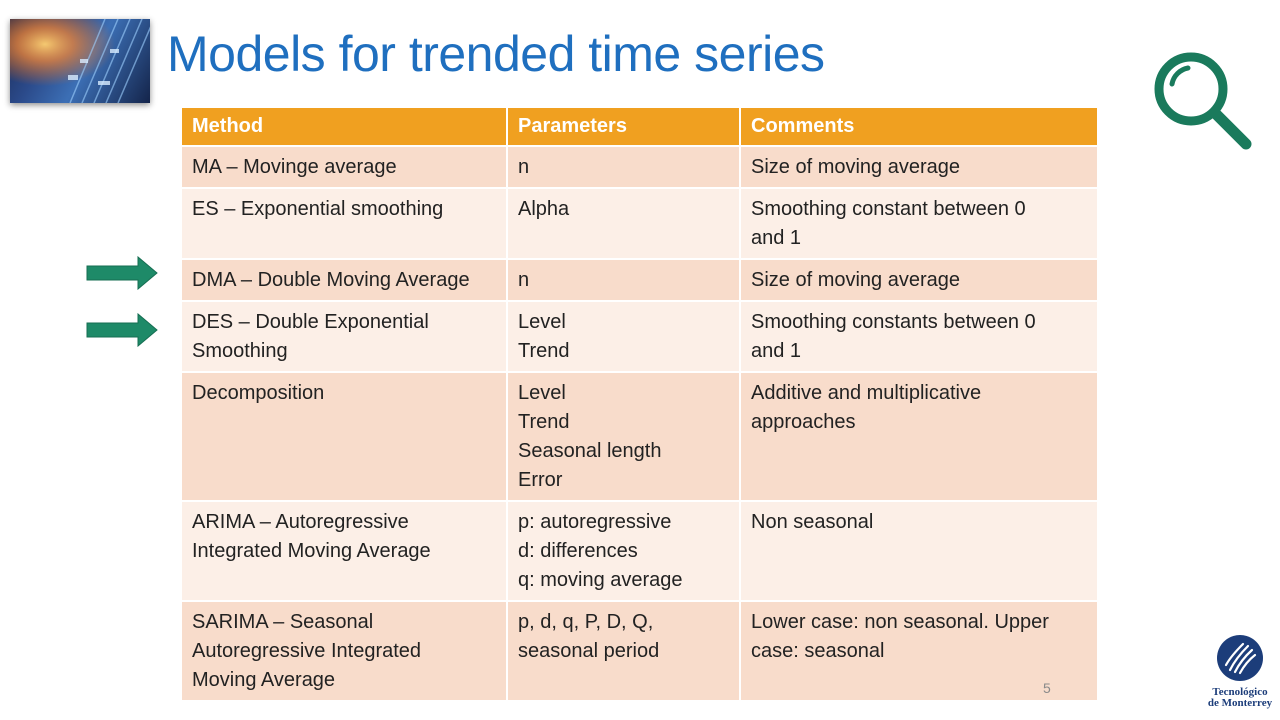  Describe the element at coordinates (919, 224) in the screenshot. I see `comments-cell: Smoothing constant between 0 and 1` at that location.